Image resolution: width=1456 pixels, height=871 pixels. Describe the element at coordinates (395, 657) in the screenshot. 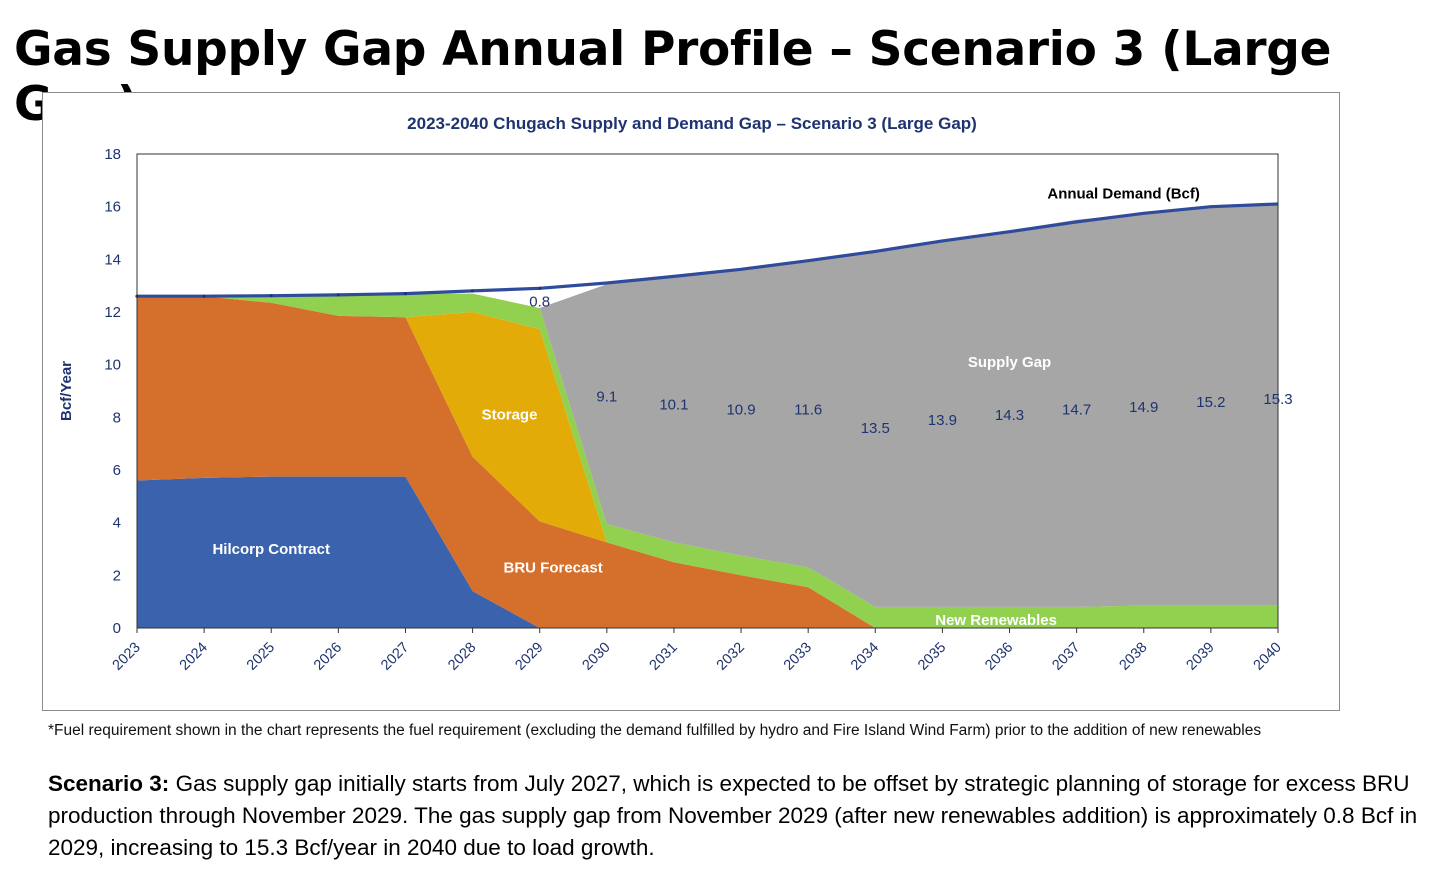

I see `x-tick-label: 2027` at that location.